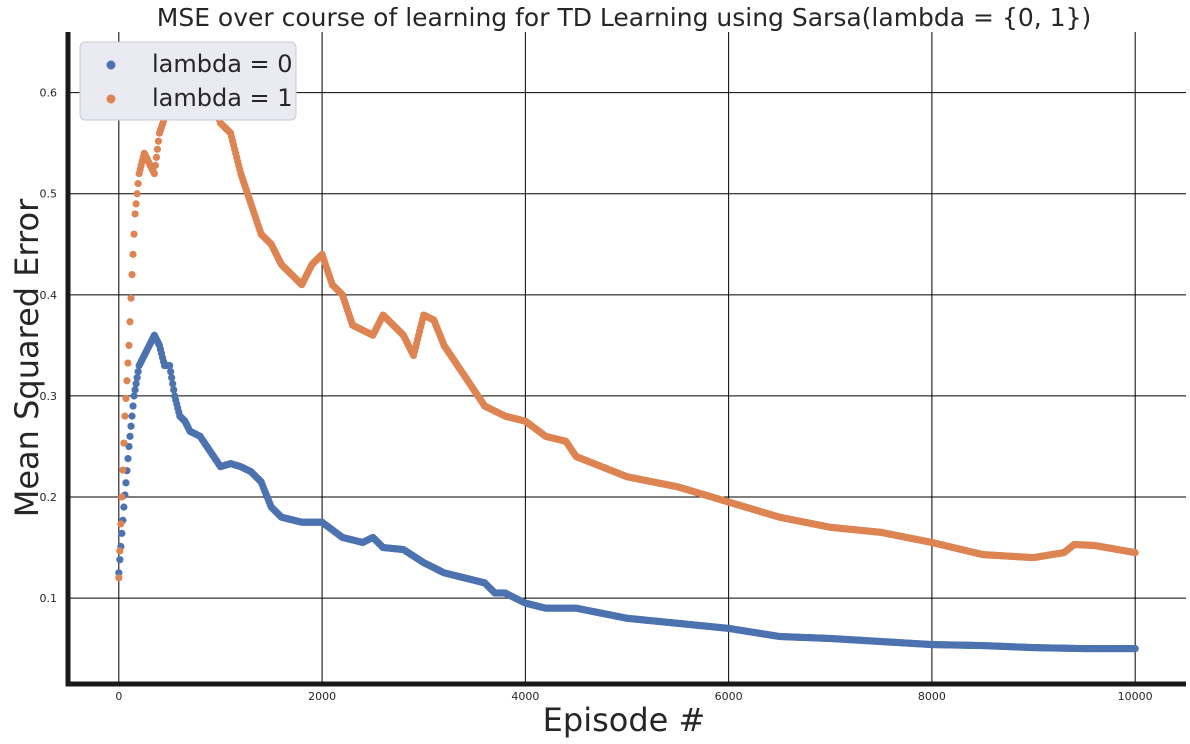 The height and width of the screenshot is (744, 1190). I want to click on legend-box, so click(188, 81).